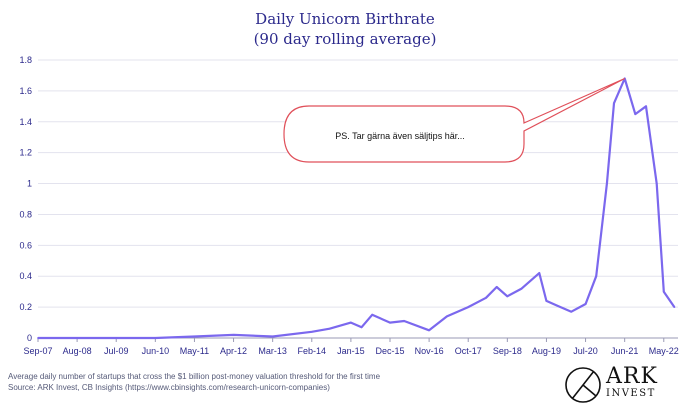 The height and width of the screenshot is (418, 690). Describe the element at coordinates (156, 351) in the screenshot. I see `x-tick-label: Jun-10` at that location.